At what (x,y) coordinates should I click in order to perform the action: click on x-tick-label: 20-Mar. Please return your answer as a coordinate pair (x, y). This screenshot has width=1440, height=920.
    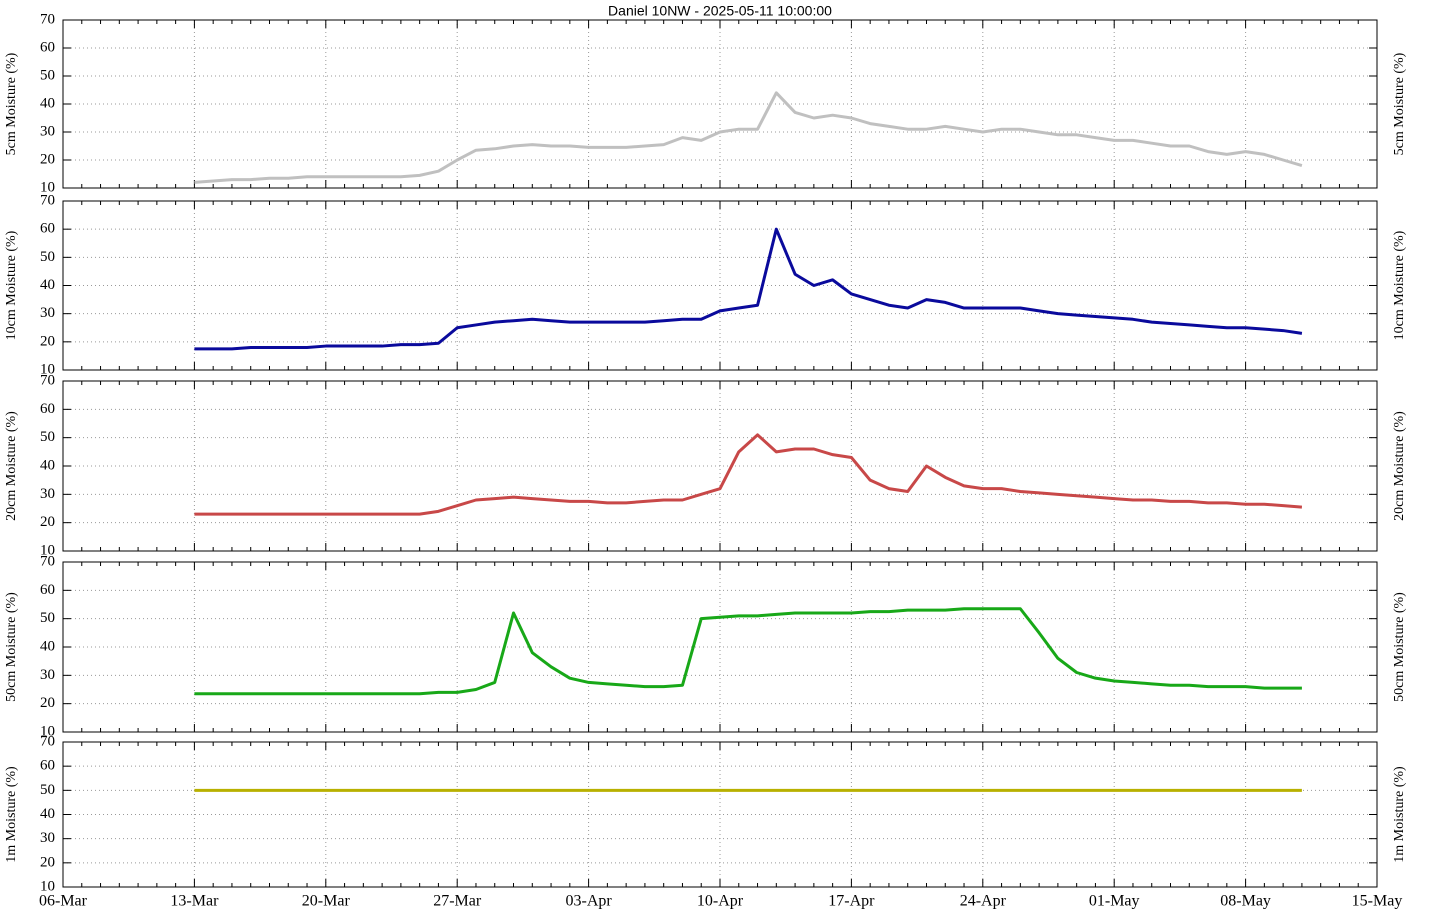
    Looking at the image, I should click on (326, 901).